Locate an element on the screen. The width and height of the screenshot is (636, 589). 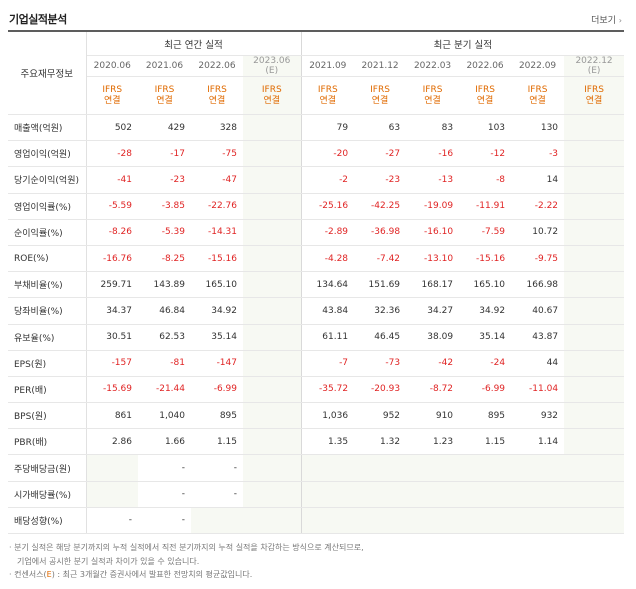
table-row: 매출액(억원) 502 429 328 79 63 83 103 130 is located at coordinates (316, 128).